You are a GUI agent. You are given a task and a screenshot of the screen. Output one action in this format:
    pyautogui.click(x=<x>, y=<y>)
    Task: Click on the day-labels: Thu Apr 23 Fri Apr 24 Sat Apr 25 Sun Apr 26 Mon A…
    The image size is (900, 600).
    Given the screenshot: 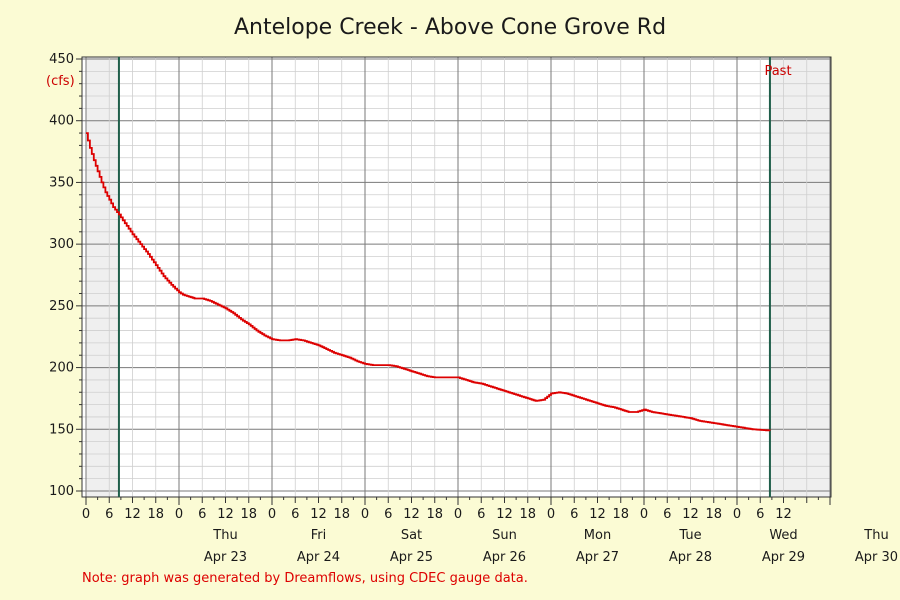 What is the action you would take?
    pyautogui.click(x=551, y=546)
    